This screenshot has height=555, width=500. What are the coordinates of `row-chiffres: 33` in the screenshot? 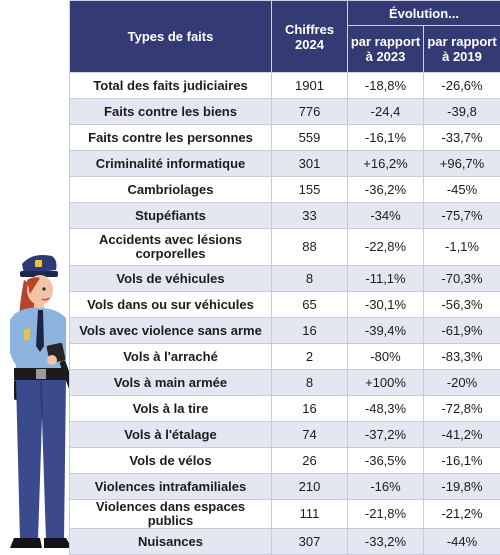 It's located at (310, 216).